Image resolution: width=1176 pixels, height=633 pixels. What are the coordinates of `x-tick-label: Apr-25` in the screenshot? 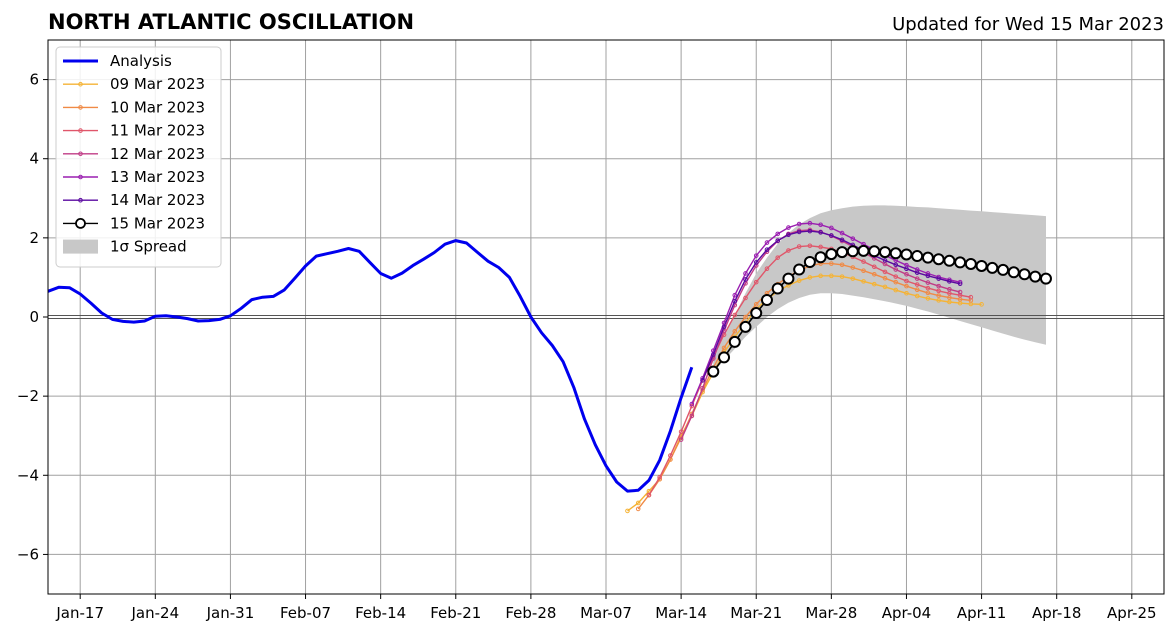 It's located at (1132, 613).